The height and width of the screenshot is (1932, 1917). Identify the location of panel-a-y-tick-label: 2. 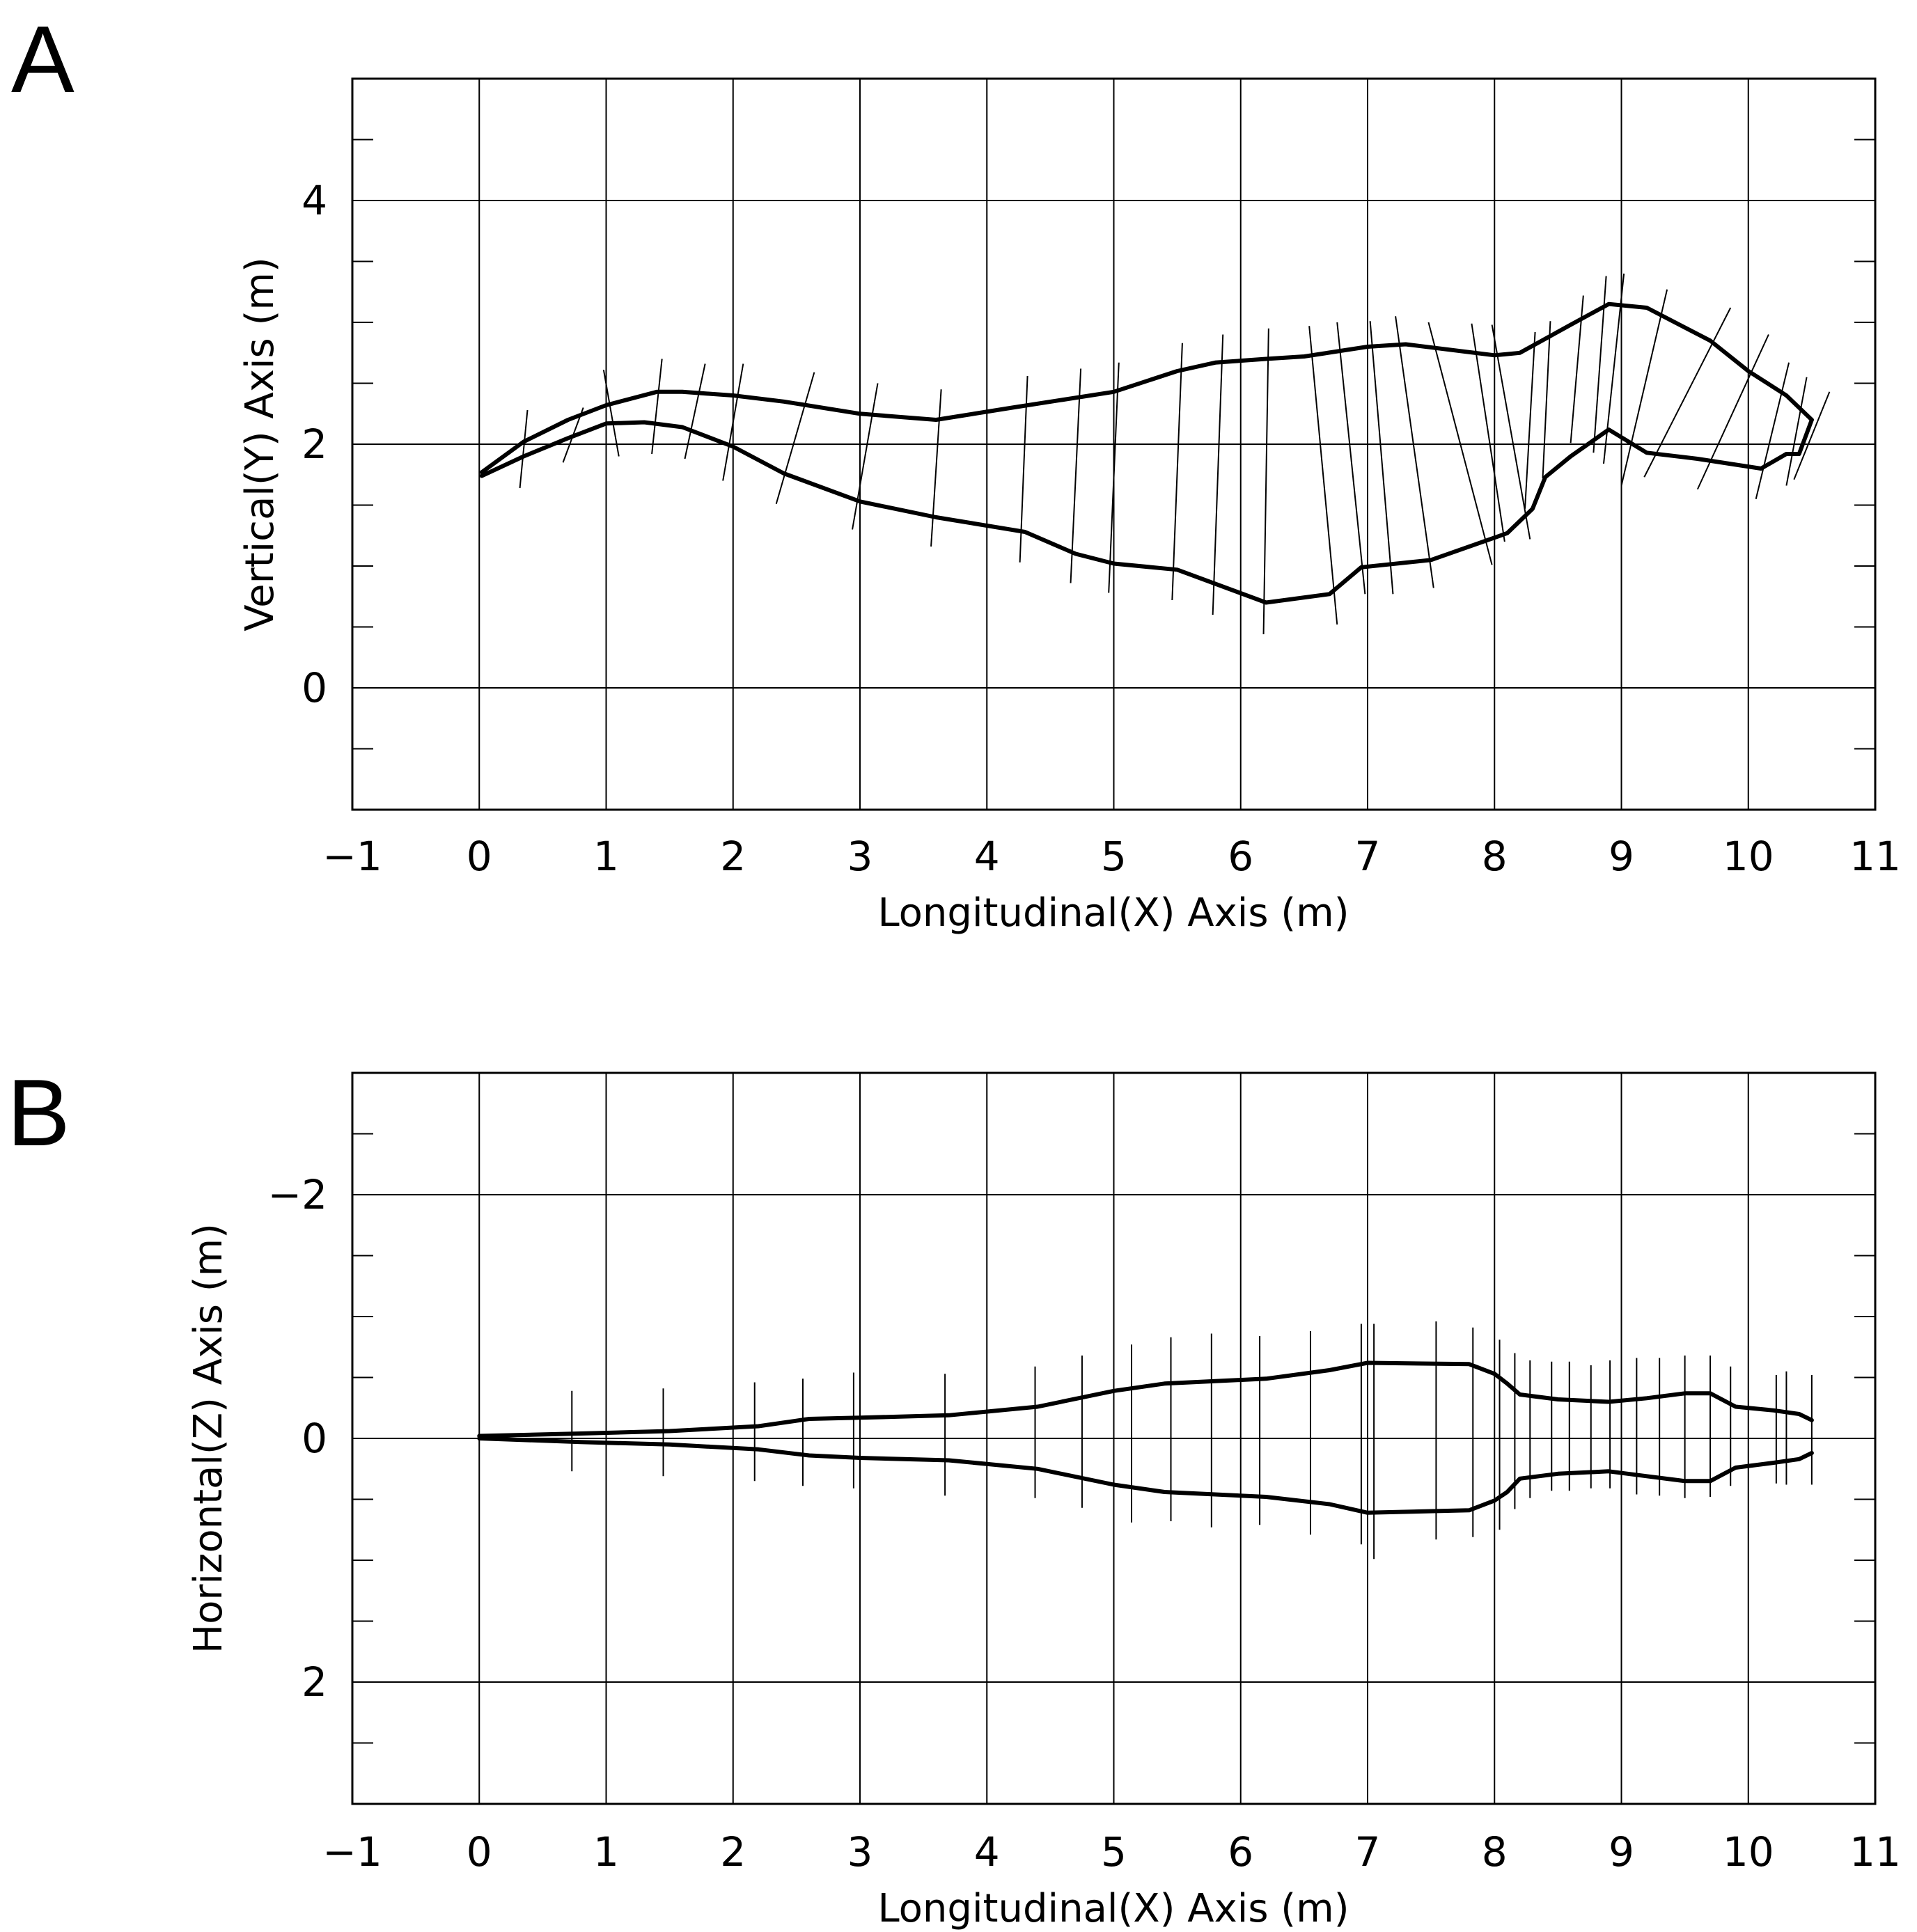
(314, 444).